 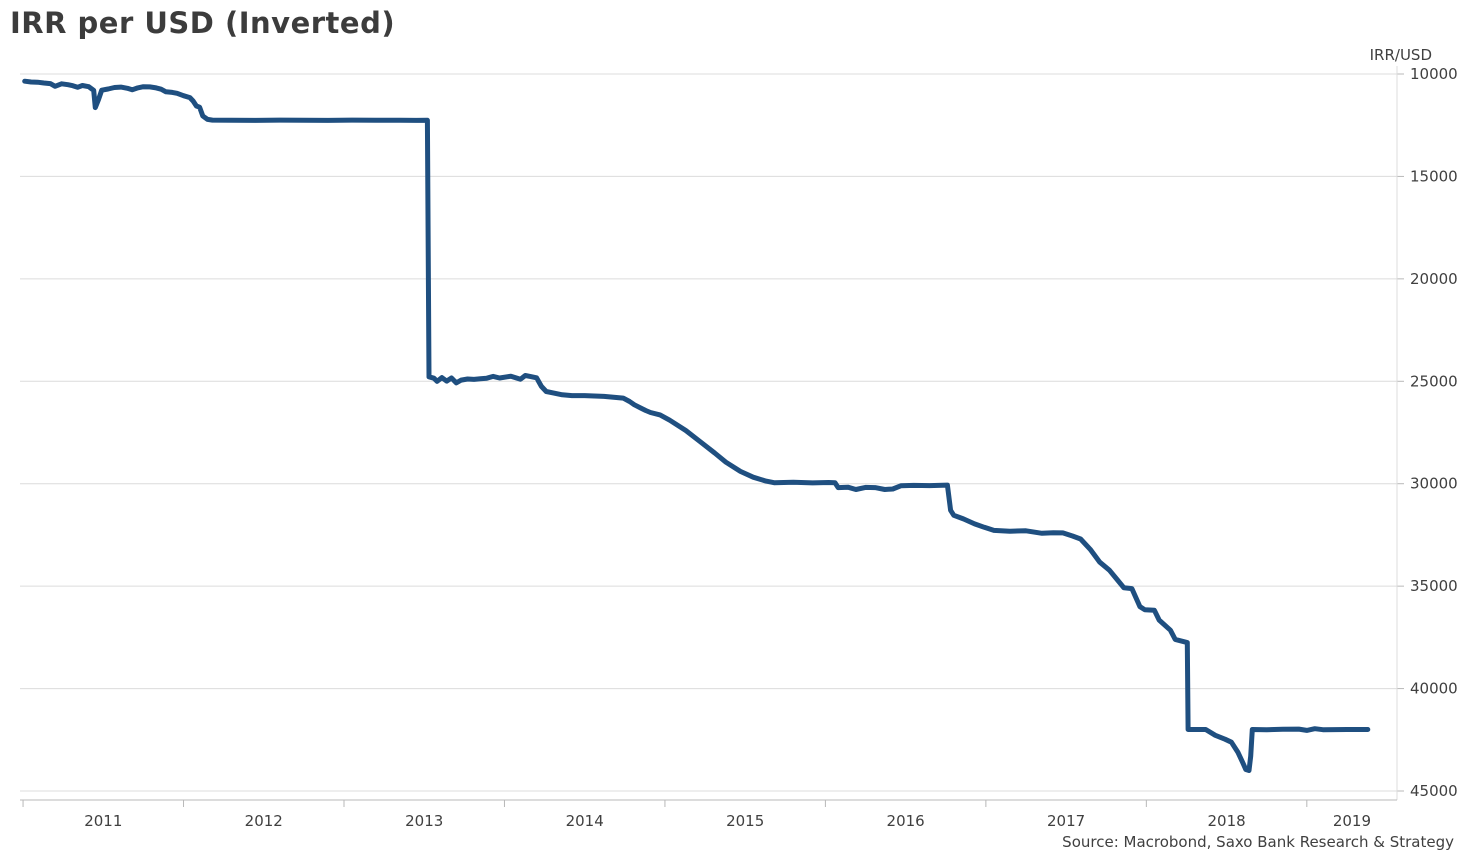 What do you see at coordinates (1434, 791) in the screenshot?
I see `y-tick-label: 45000` at bounding box center [1434, 791].